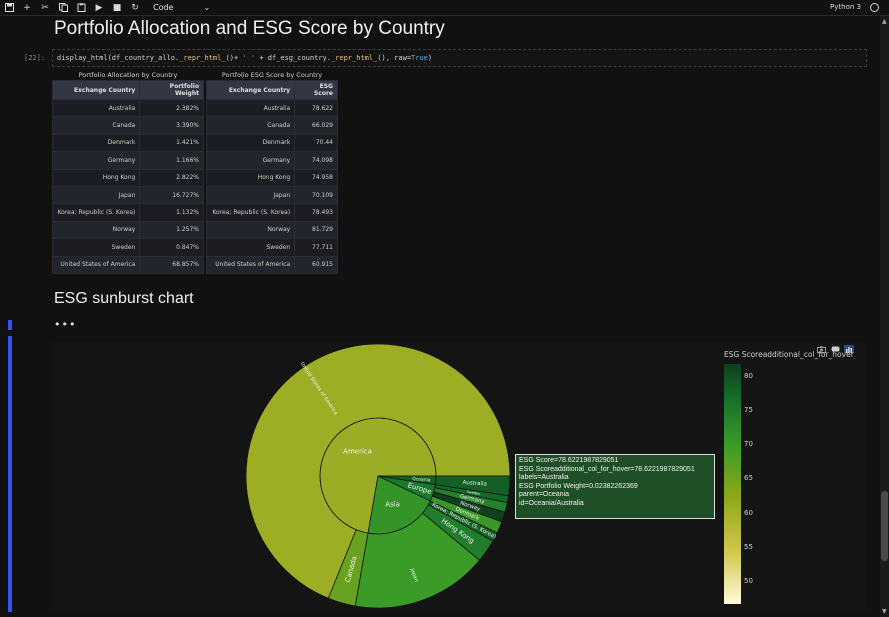 The image size is (889, 617). What do you see at coordinates (578, 486) in the screenshot?
I see `hover-line: ESG Portfolio Weight=0.02382262369` at bounding box center [578, 486].